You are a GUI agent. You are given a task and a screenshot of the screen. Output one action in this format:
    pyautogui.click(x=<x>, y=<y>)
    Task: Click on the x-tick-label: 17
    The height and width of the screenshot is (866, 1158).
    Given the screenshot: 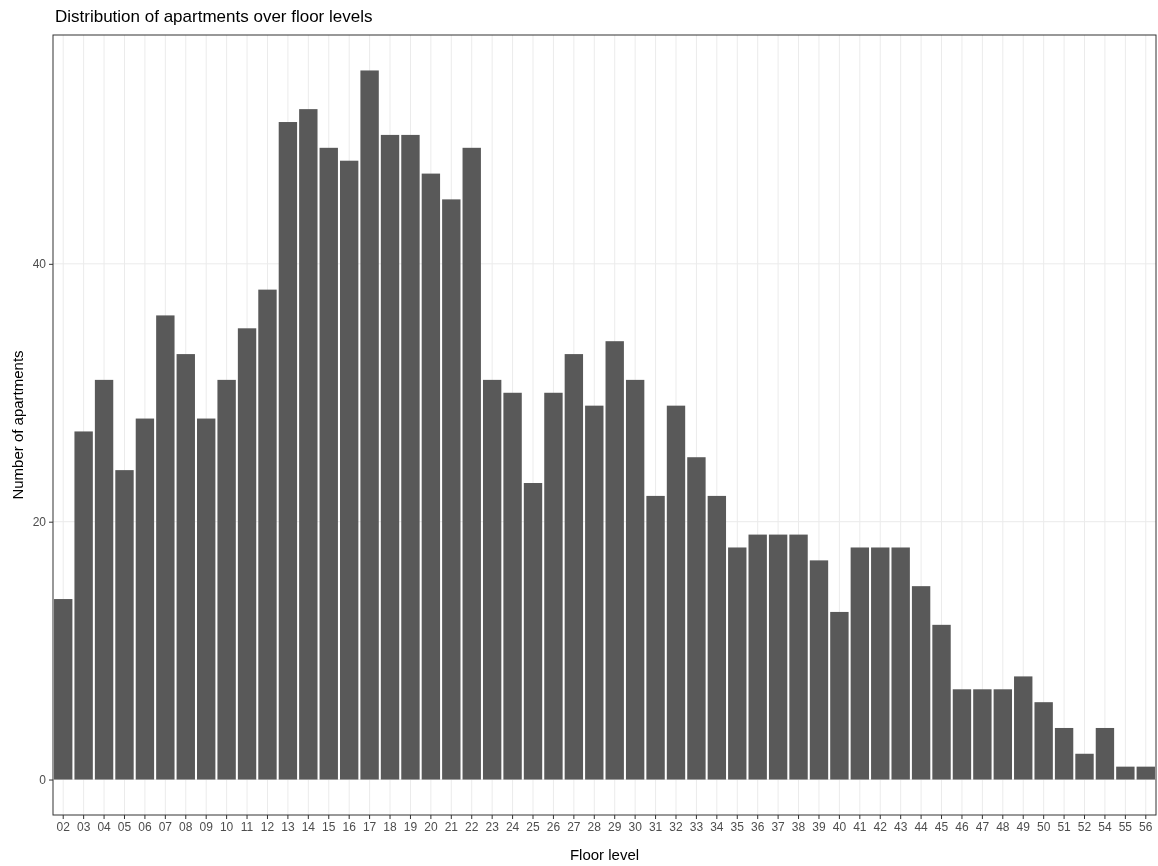 What is the action you would take?
    pyautogui.click(x=369, y=826)
    